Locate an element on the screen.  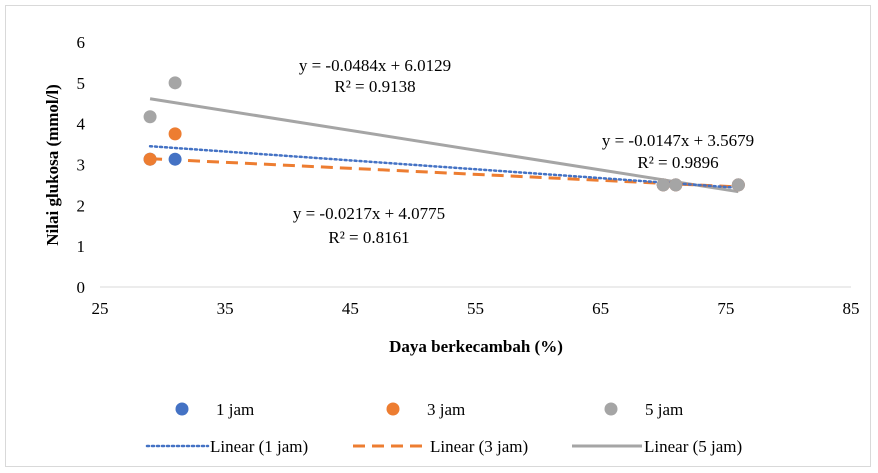
y-tick-label: 5 is located at coordinates (81, 83).